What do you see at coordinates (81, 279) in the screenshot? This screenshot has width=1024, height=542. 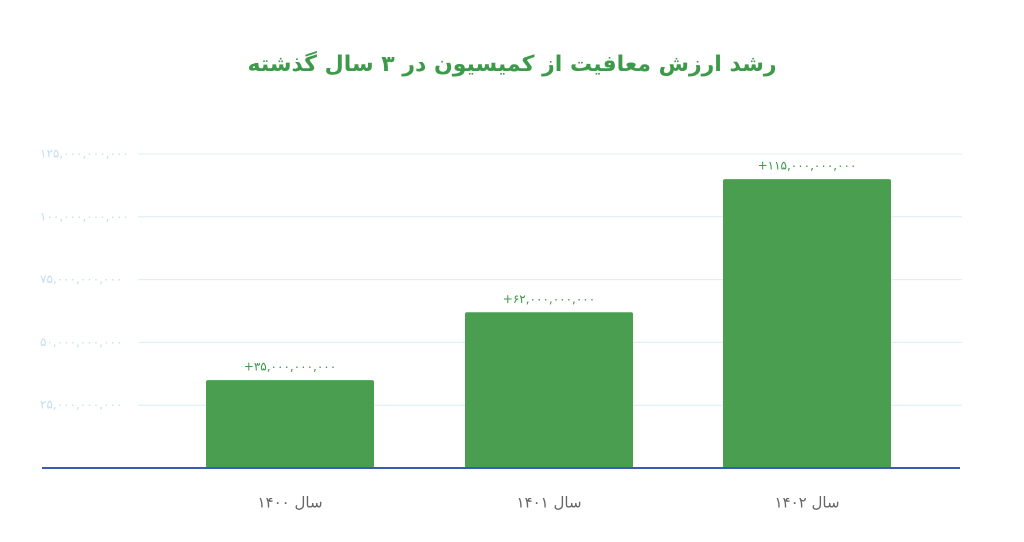 I see `y-tick-label: ۷۵,۰۰۰,۰۰۰,۰۰۰` at bounding box center [81, 279].